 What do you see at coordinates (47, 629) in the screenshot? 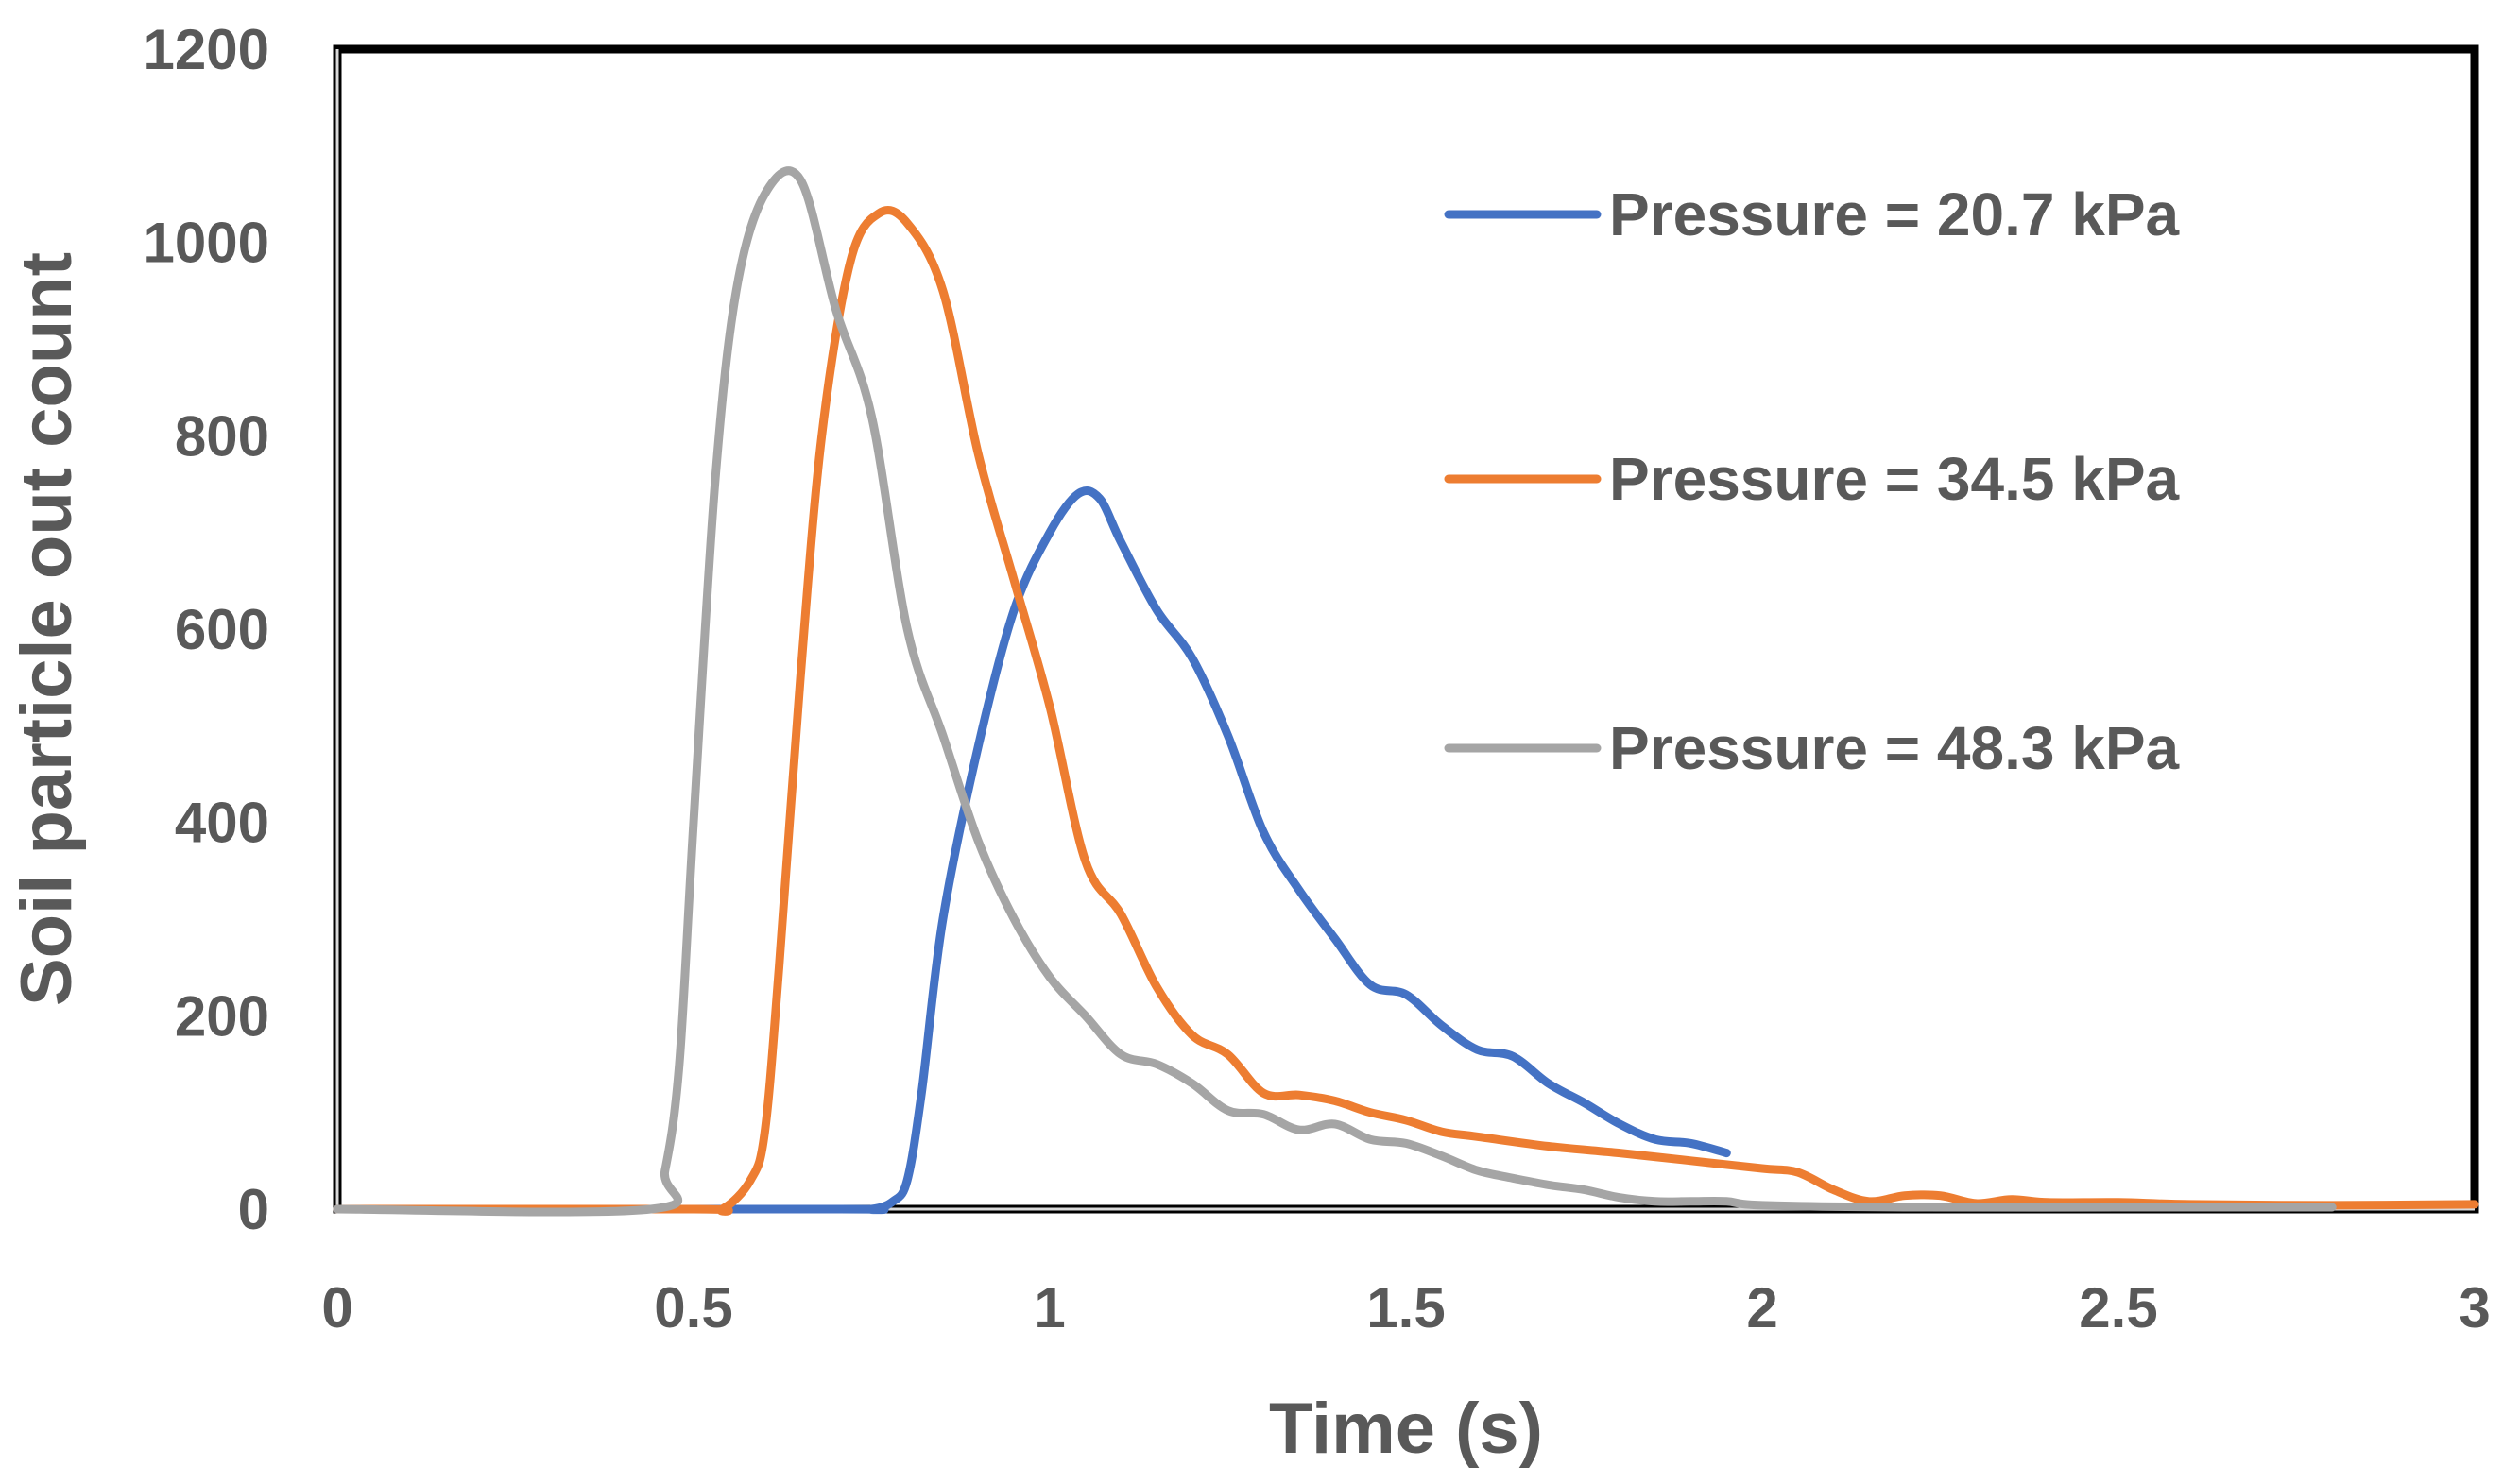
I see `y-axis-title: Soil particle out count` at bounding box center [47, 629].